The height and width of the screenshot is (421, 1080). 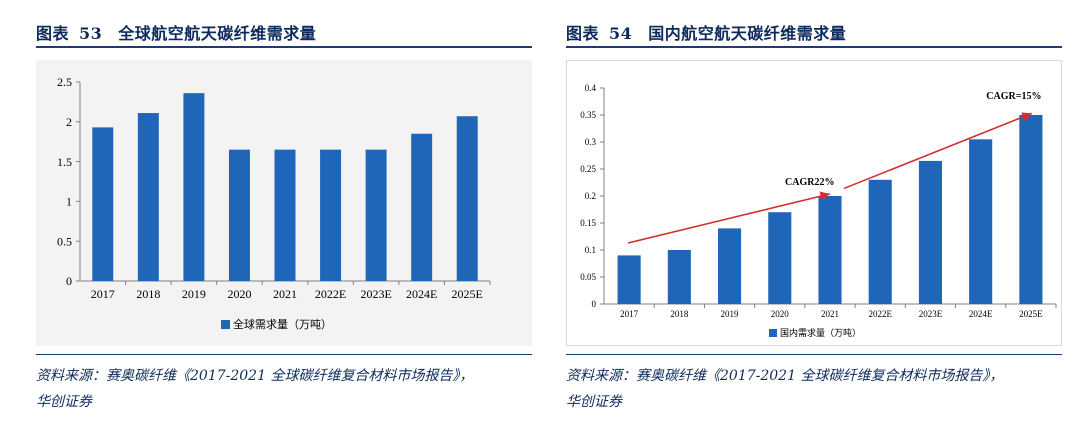 What do you see at coordinates (91, 33) in the screenshot?
I see `title-number: 53` at bounding box center [91, 33].